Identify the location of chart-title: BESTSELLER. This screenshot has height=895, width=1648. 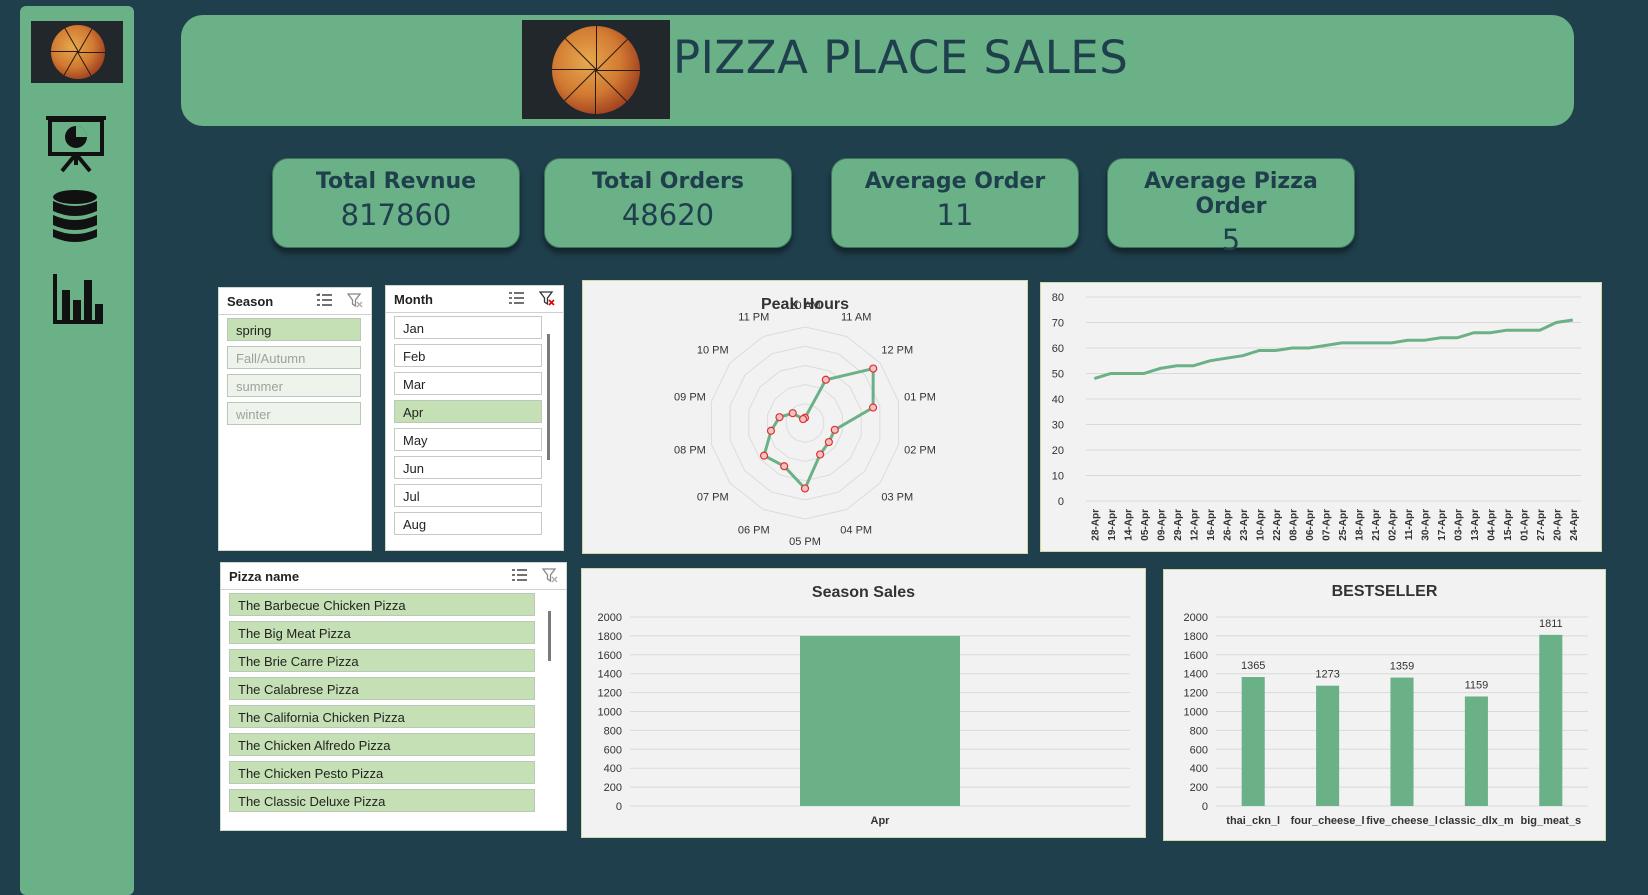
(1385, 591).